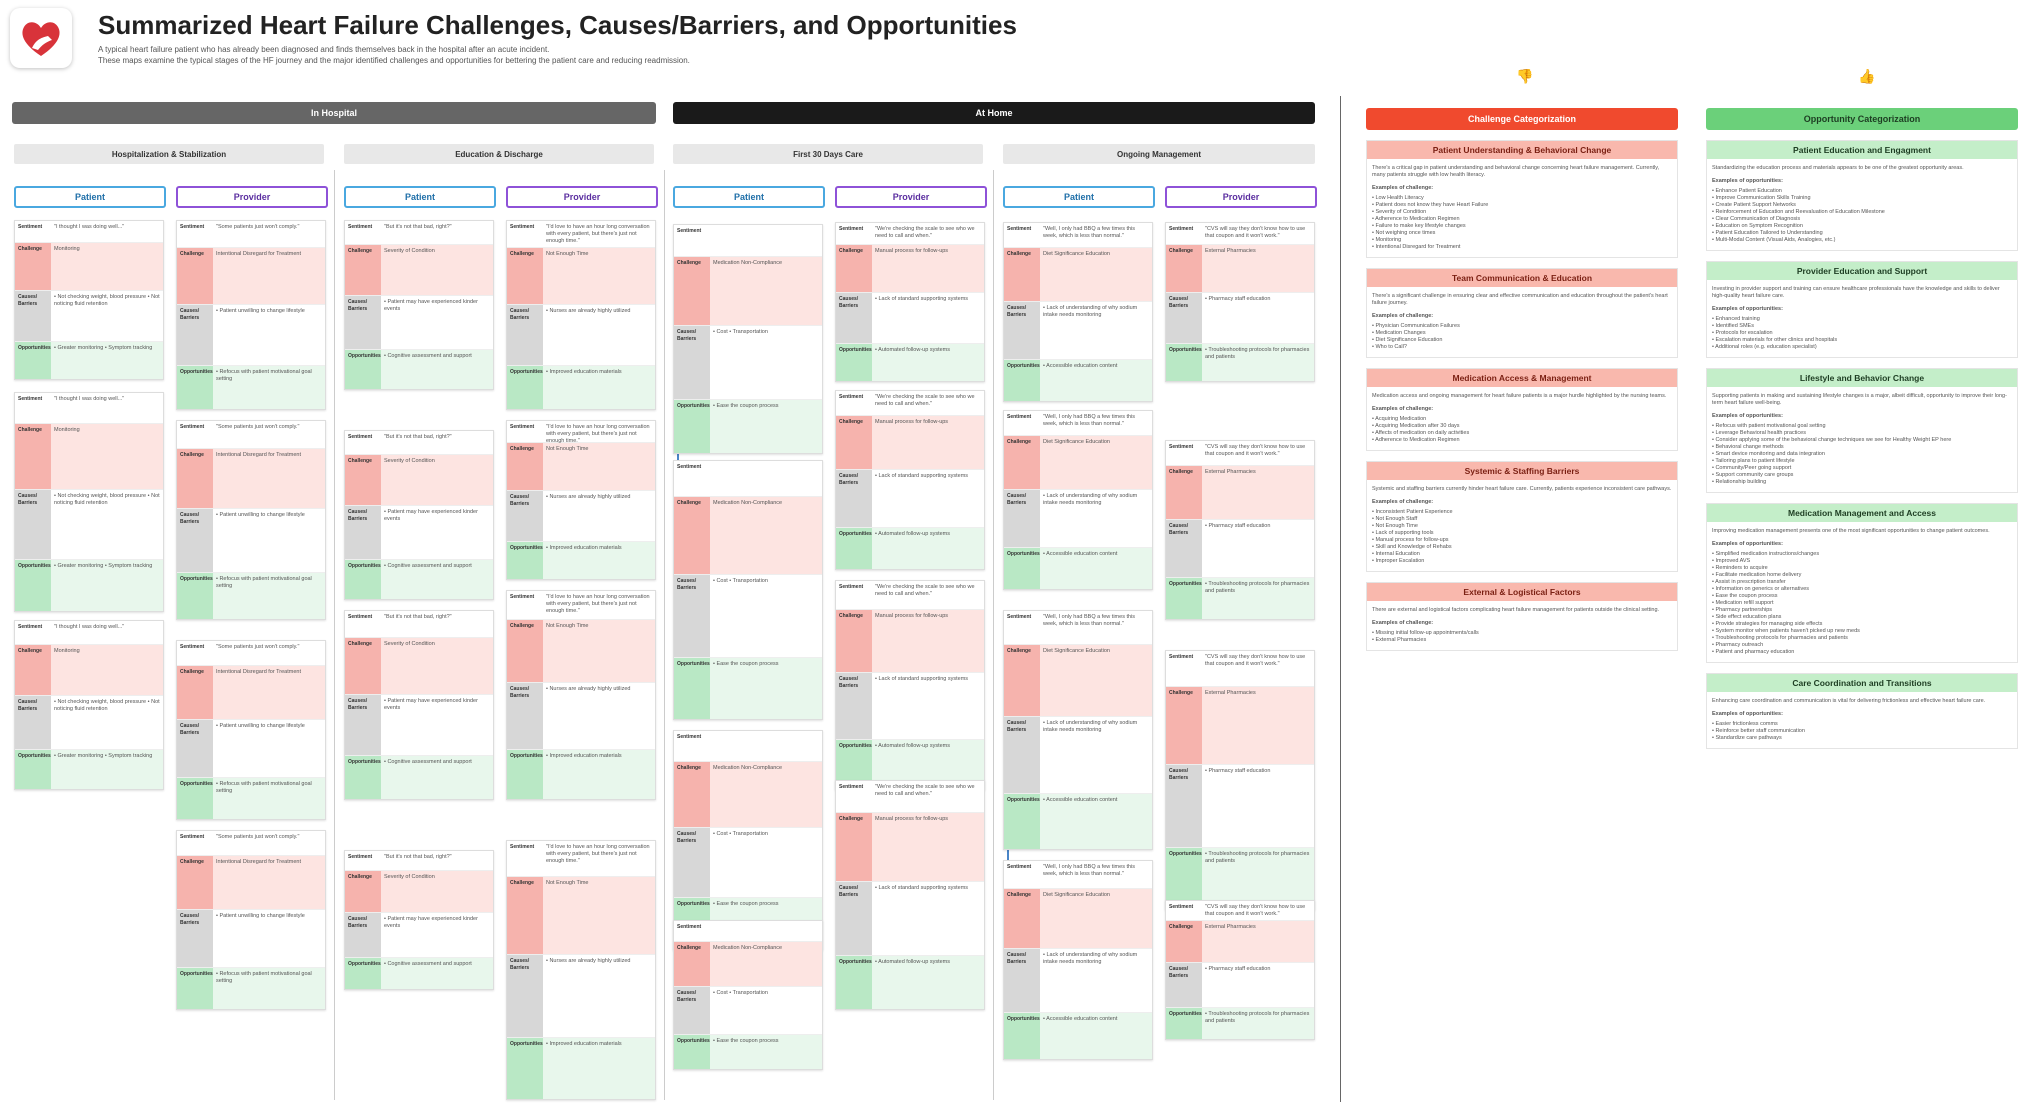  Describe the element at coordinates (1522, 471) in the screenshot. I see `category-section-title: Systemic & Staffing Barriers` at that location.